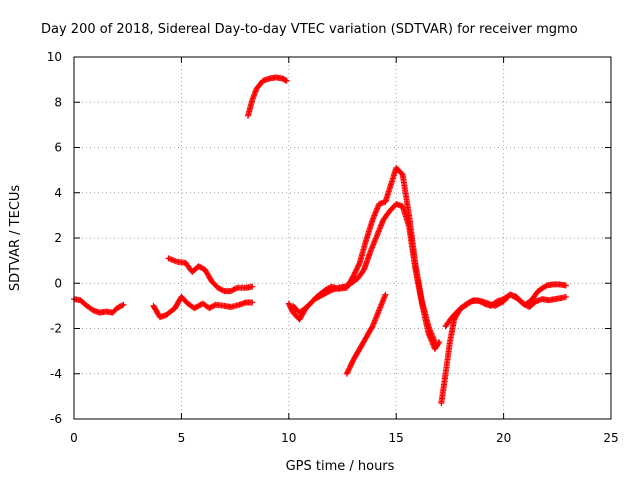 This screenshot has width=640, height=480. What do you see at coordinates (56, 419) in the screenshot?
I see `y-tick-label: -6` at bounding box center [56, 419].